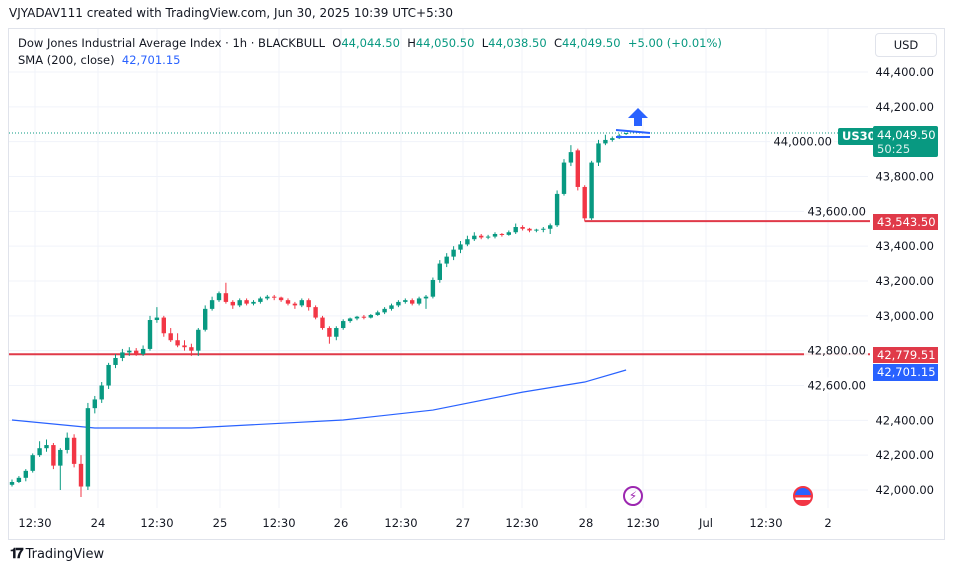 This screenshot has height=572, width=954. I want to click on drawing-line, so click(633, 131).